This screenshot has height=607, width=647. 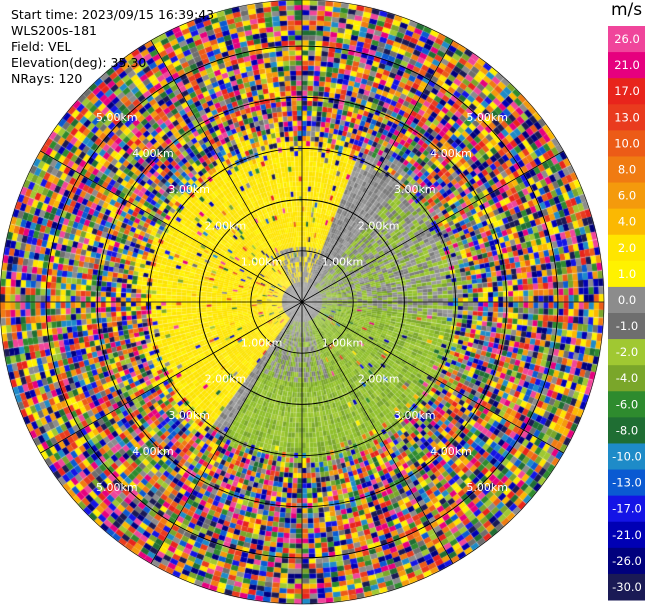 I want to click on colorbar-tick-label: -8.0, so click(x=627, y=430).